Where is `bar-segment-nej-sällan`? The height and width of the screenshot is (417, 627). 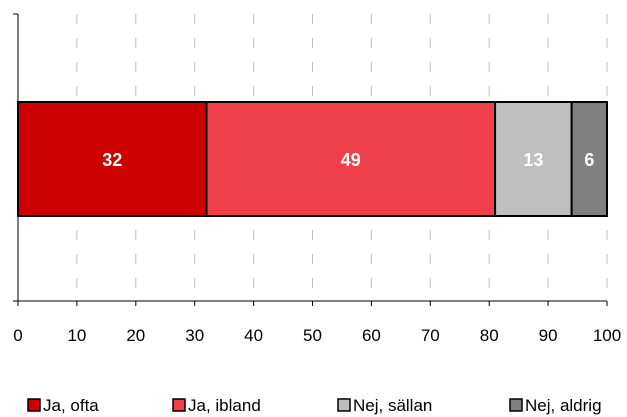
bar-segment-nej-sällan is located at coordinates (533, 159).